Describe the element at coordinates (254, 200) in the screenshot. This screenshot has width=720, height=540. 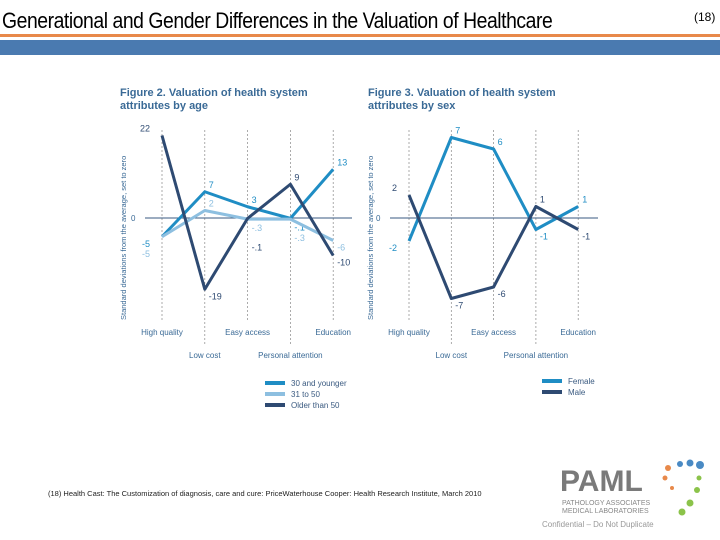
I see `data-label: 3` at that location.